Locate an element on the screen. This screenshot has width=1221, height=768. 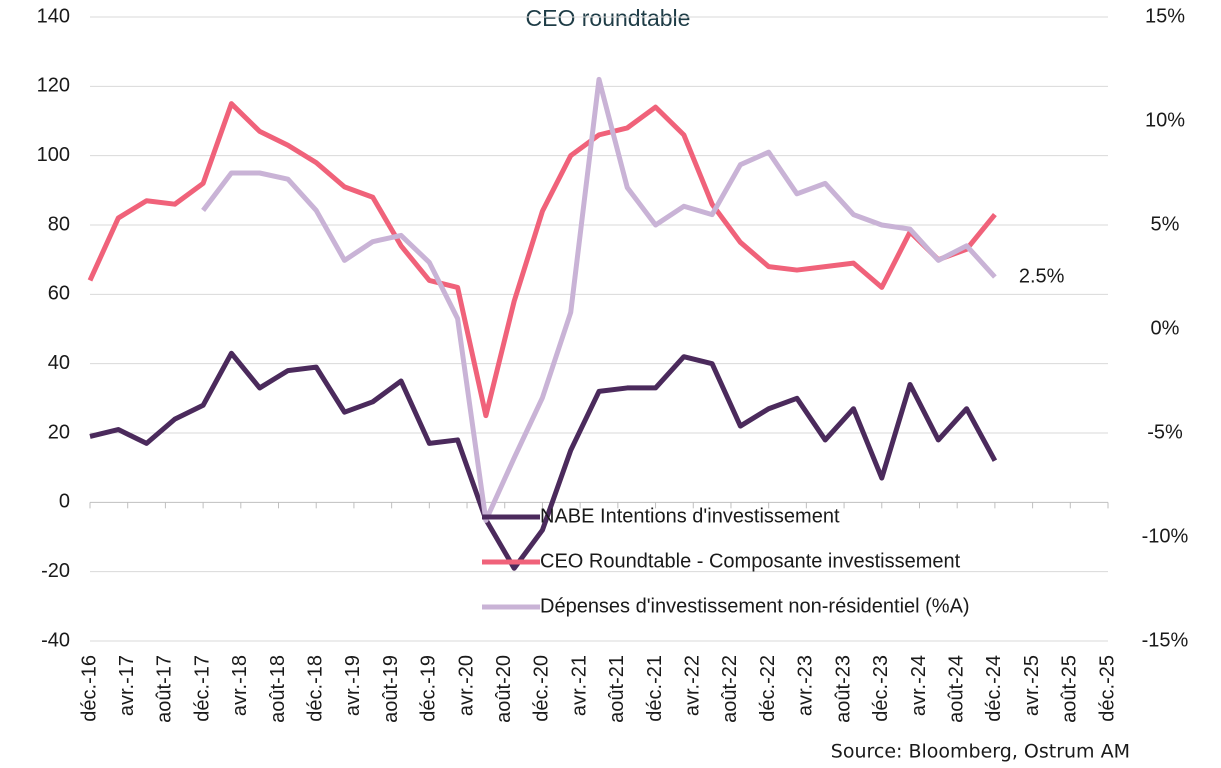
x-tick-label: août-21 is located at coordinates (617, 689).